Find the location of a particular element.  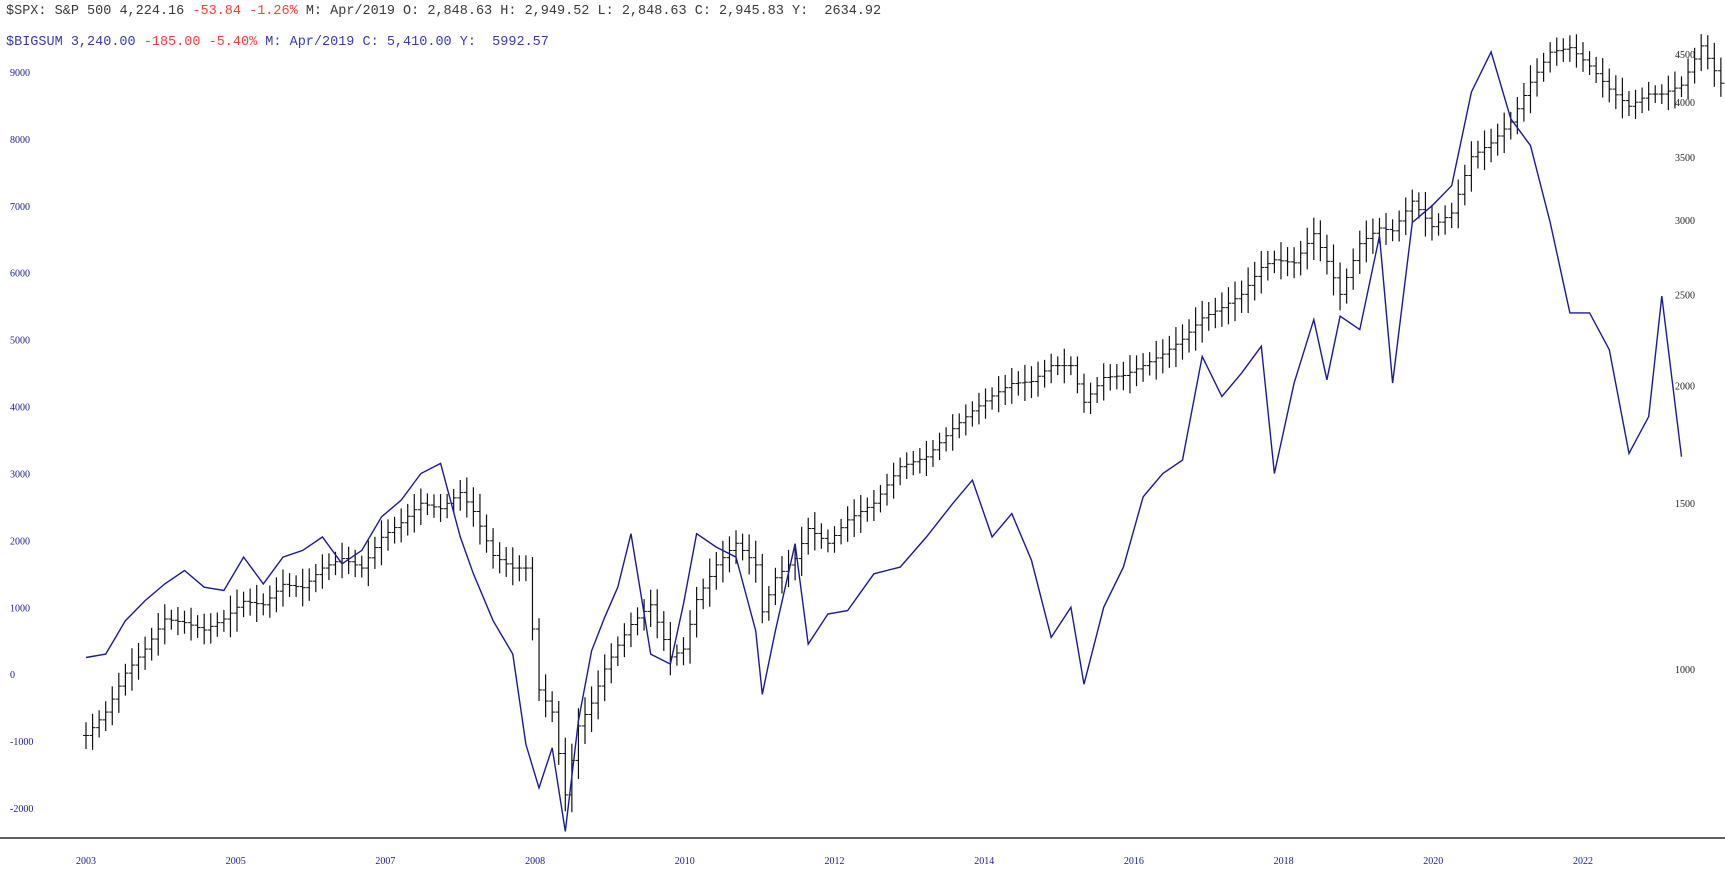

x-tick-label: 2014 is located at coordinates (984, 861).